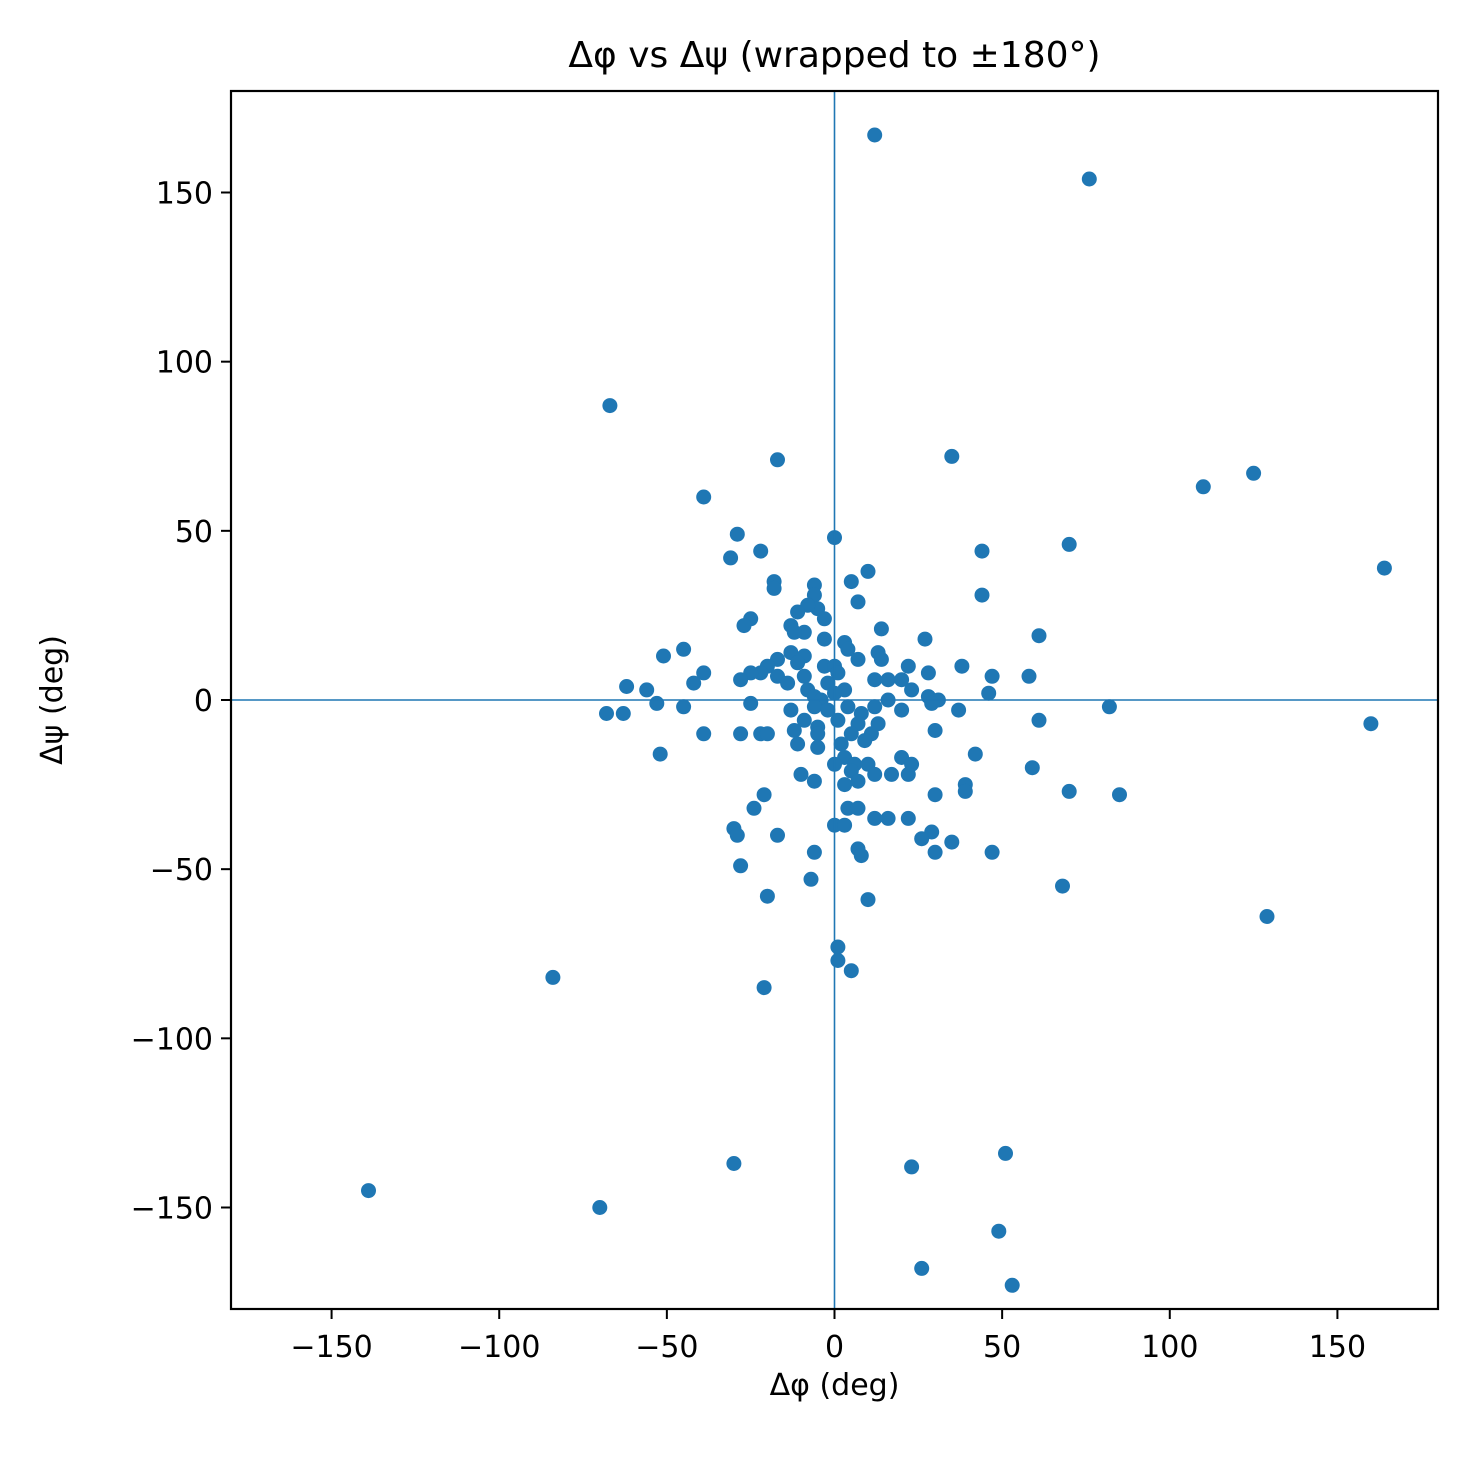 The height and width of the screenshot is (1467, 1467). I want to click on y-tick-label: 150, so click(184, 194).